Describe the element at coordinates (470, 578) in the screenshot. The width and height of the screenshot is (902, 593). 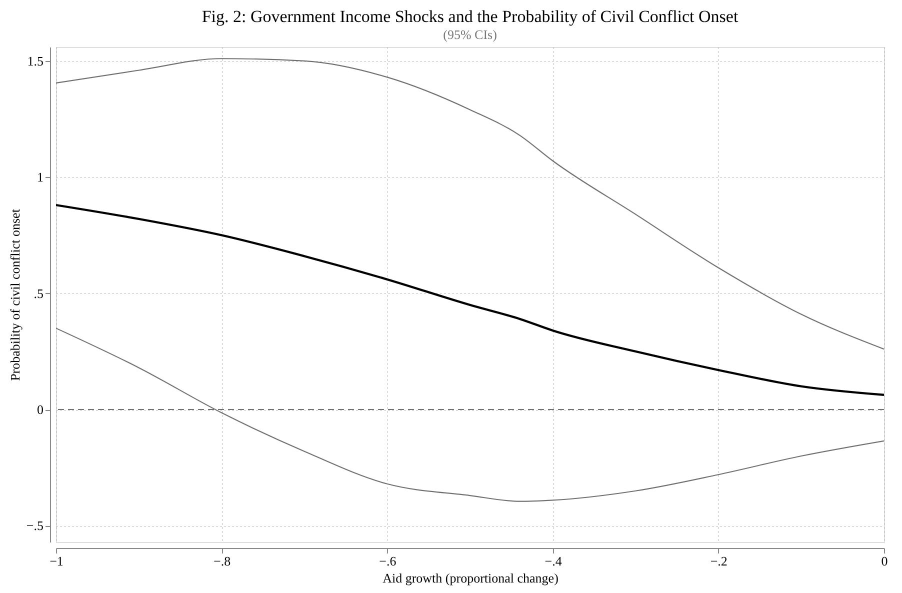
I see `x-axis-title: Aid growth (proportional change)` at that location.